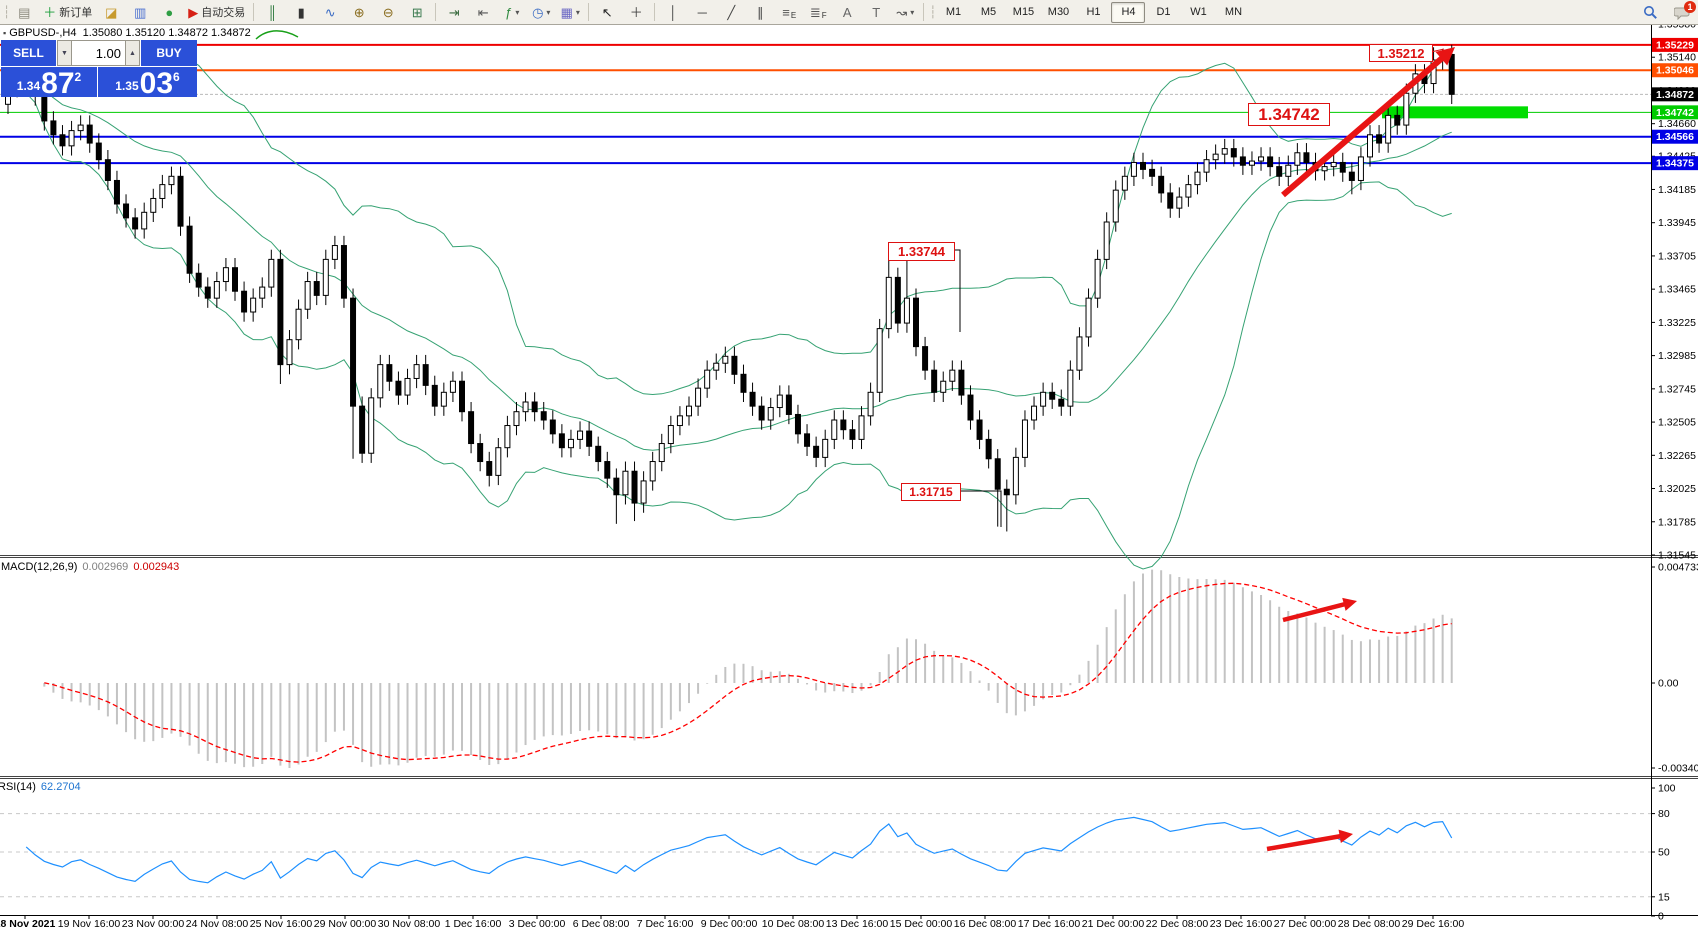 This screenshot has width=1698, height=933. What do you see at coordinates (931, 492) in the screenshot?
I see `price-annotation-1.31715: 1.31715` at bounding box center [931, 492].